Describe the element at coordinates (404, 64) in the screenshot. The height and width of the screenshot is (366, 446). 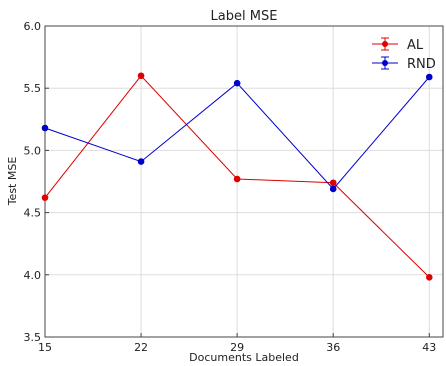
I see `legend-item-rnd: RND` at that location.